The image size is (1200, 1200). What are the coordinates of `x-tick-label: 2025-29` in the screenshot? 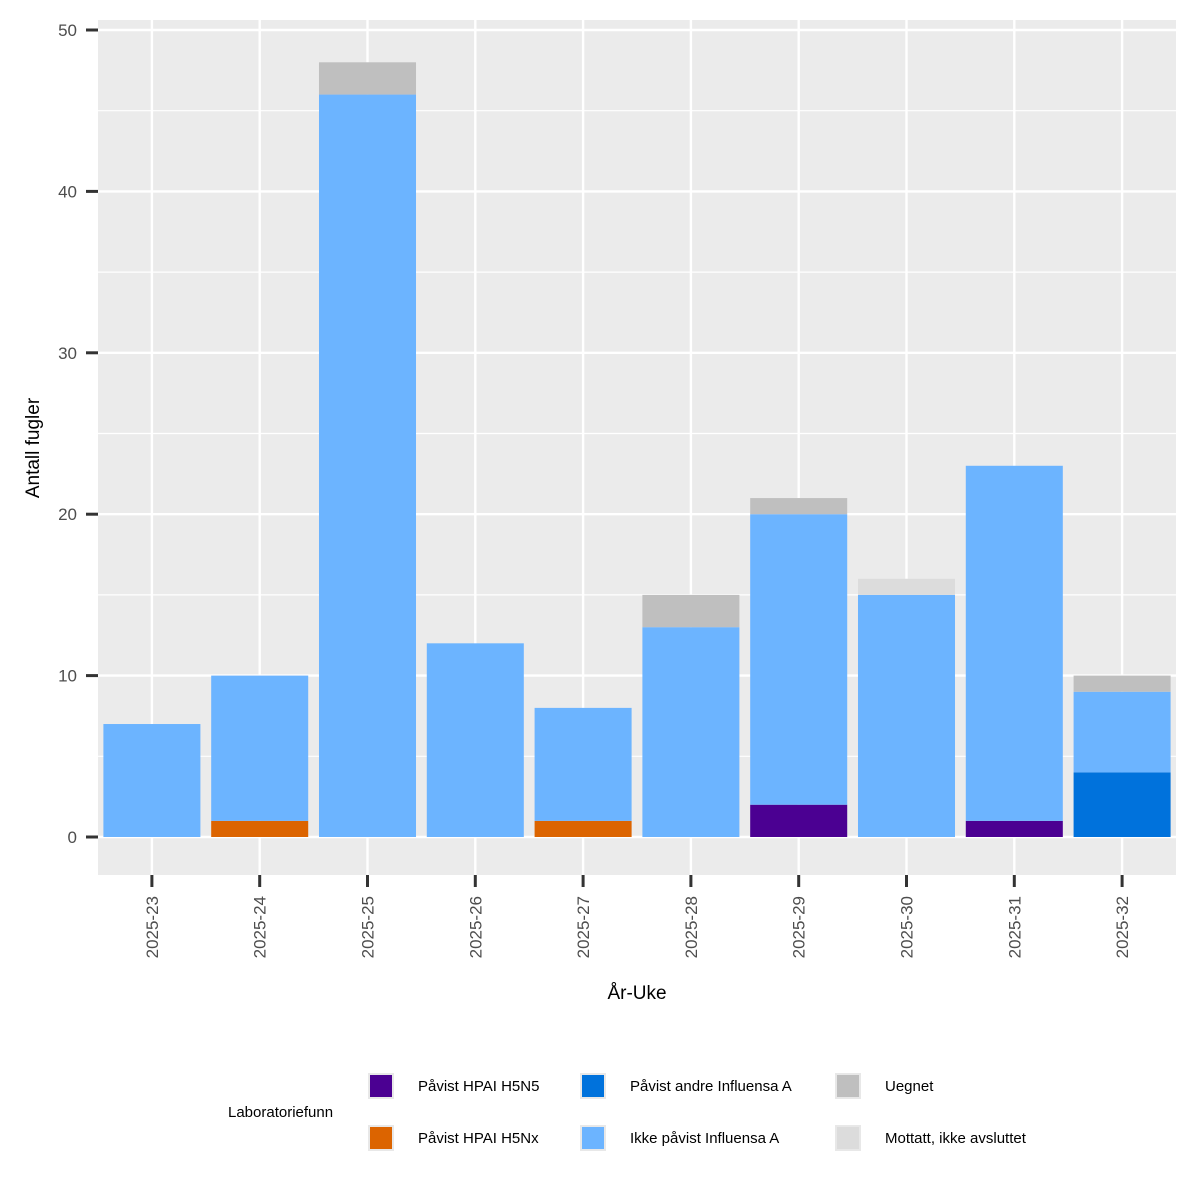 It's located at (799, 927).